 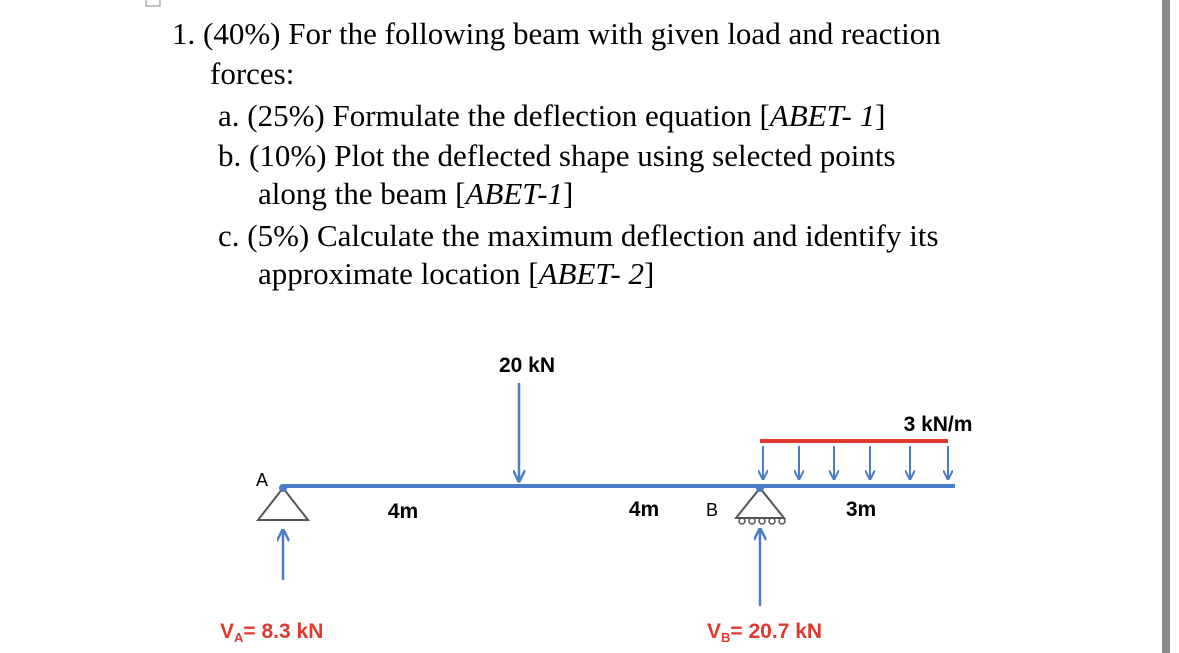 What do you see at coordinates (764, 632) in the screenshot?
I see `reaction-label: VB= 20.7 kN` at bounding box center [764, 632].